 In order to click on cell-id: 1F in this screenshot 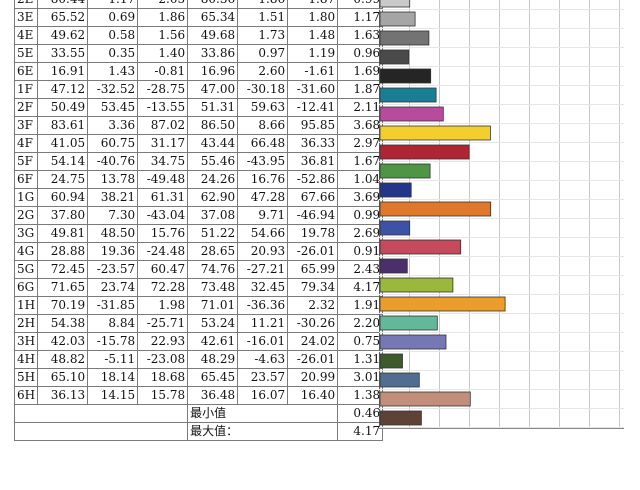, I will do `click(26, 89)`.